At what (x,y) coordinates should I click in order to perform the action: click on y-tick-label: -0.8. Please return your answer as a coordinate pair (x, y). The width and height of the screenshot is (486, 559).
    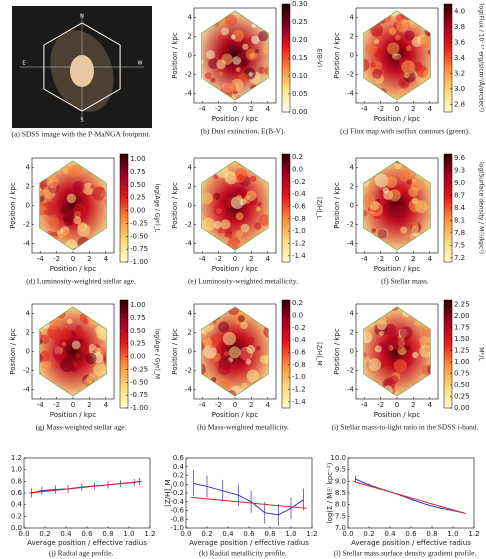
    Looking at the image, I should click on (177, 519).